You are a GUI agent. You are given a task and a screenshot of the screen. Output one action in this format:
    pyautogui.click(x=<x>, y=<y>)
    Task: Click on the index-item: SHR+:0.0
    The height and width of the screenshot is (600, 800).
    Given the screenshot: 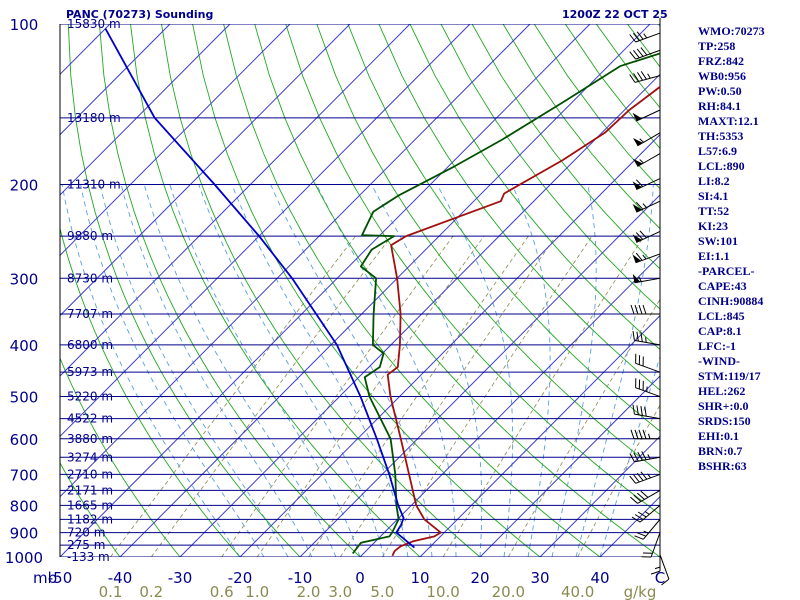 What is the action you would take?
    pyautogui.click(x=723, y=406)
    